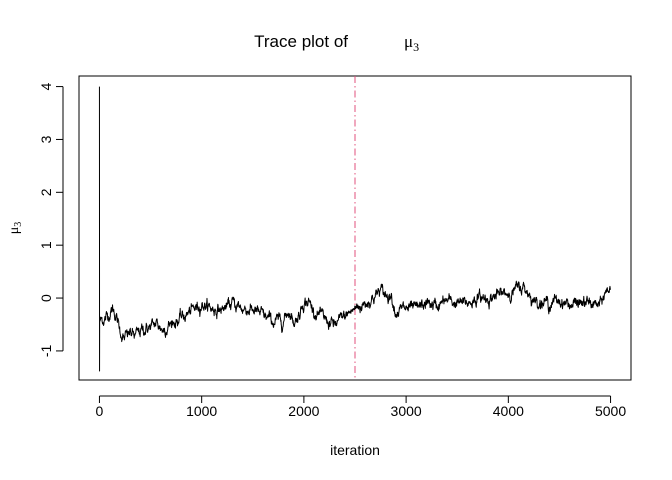 The image size is (672, 480). Describe the element at coordinates (610, 411) in the screenshot. I see `x-tick-label: 5000` at that location.